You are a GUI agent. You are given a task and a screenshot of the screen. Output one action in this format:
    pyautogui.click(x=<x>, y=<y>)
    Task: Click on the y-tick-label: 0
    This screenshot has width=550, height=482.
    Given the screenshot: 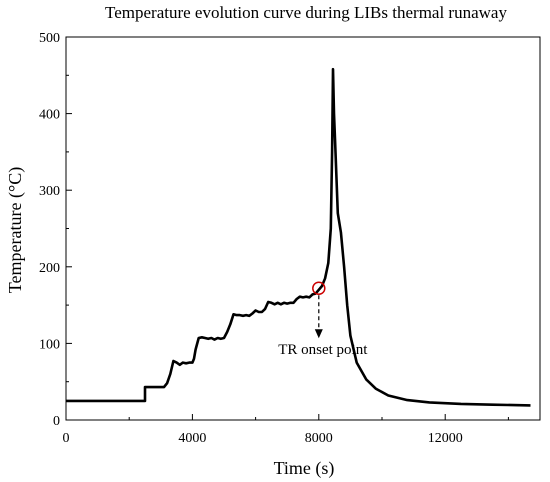 What is the action you would take?
    pyautogui.click(x=56, y=421)
    